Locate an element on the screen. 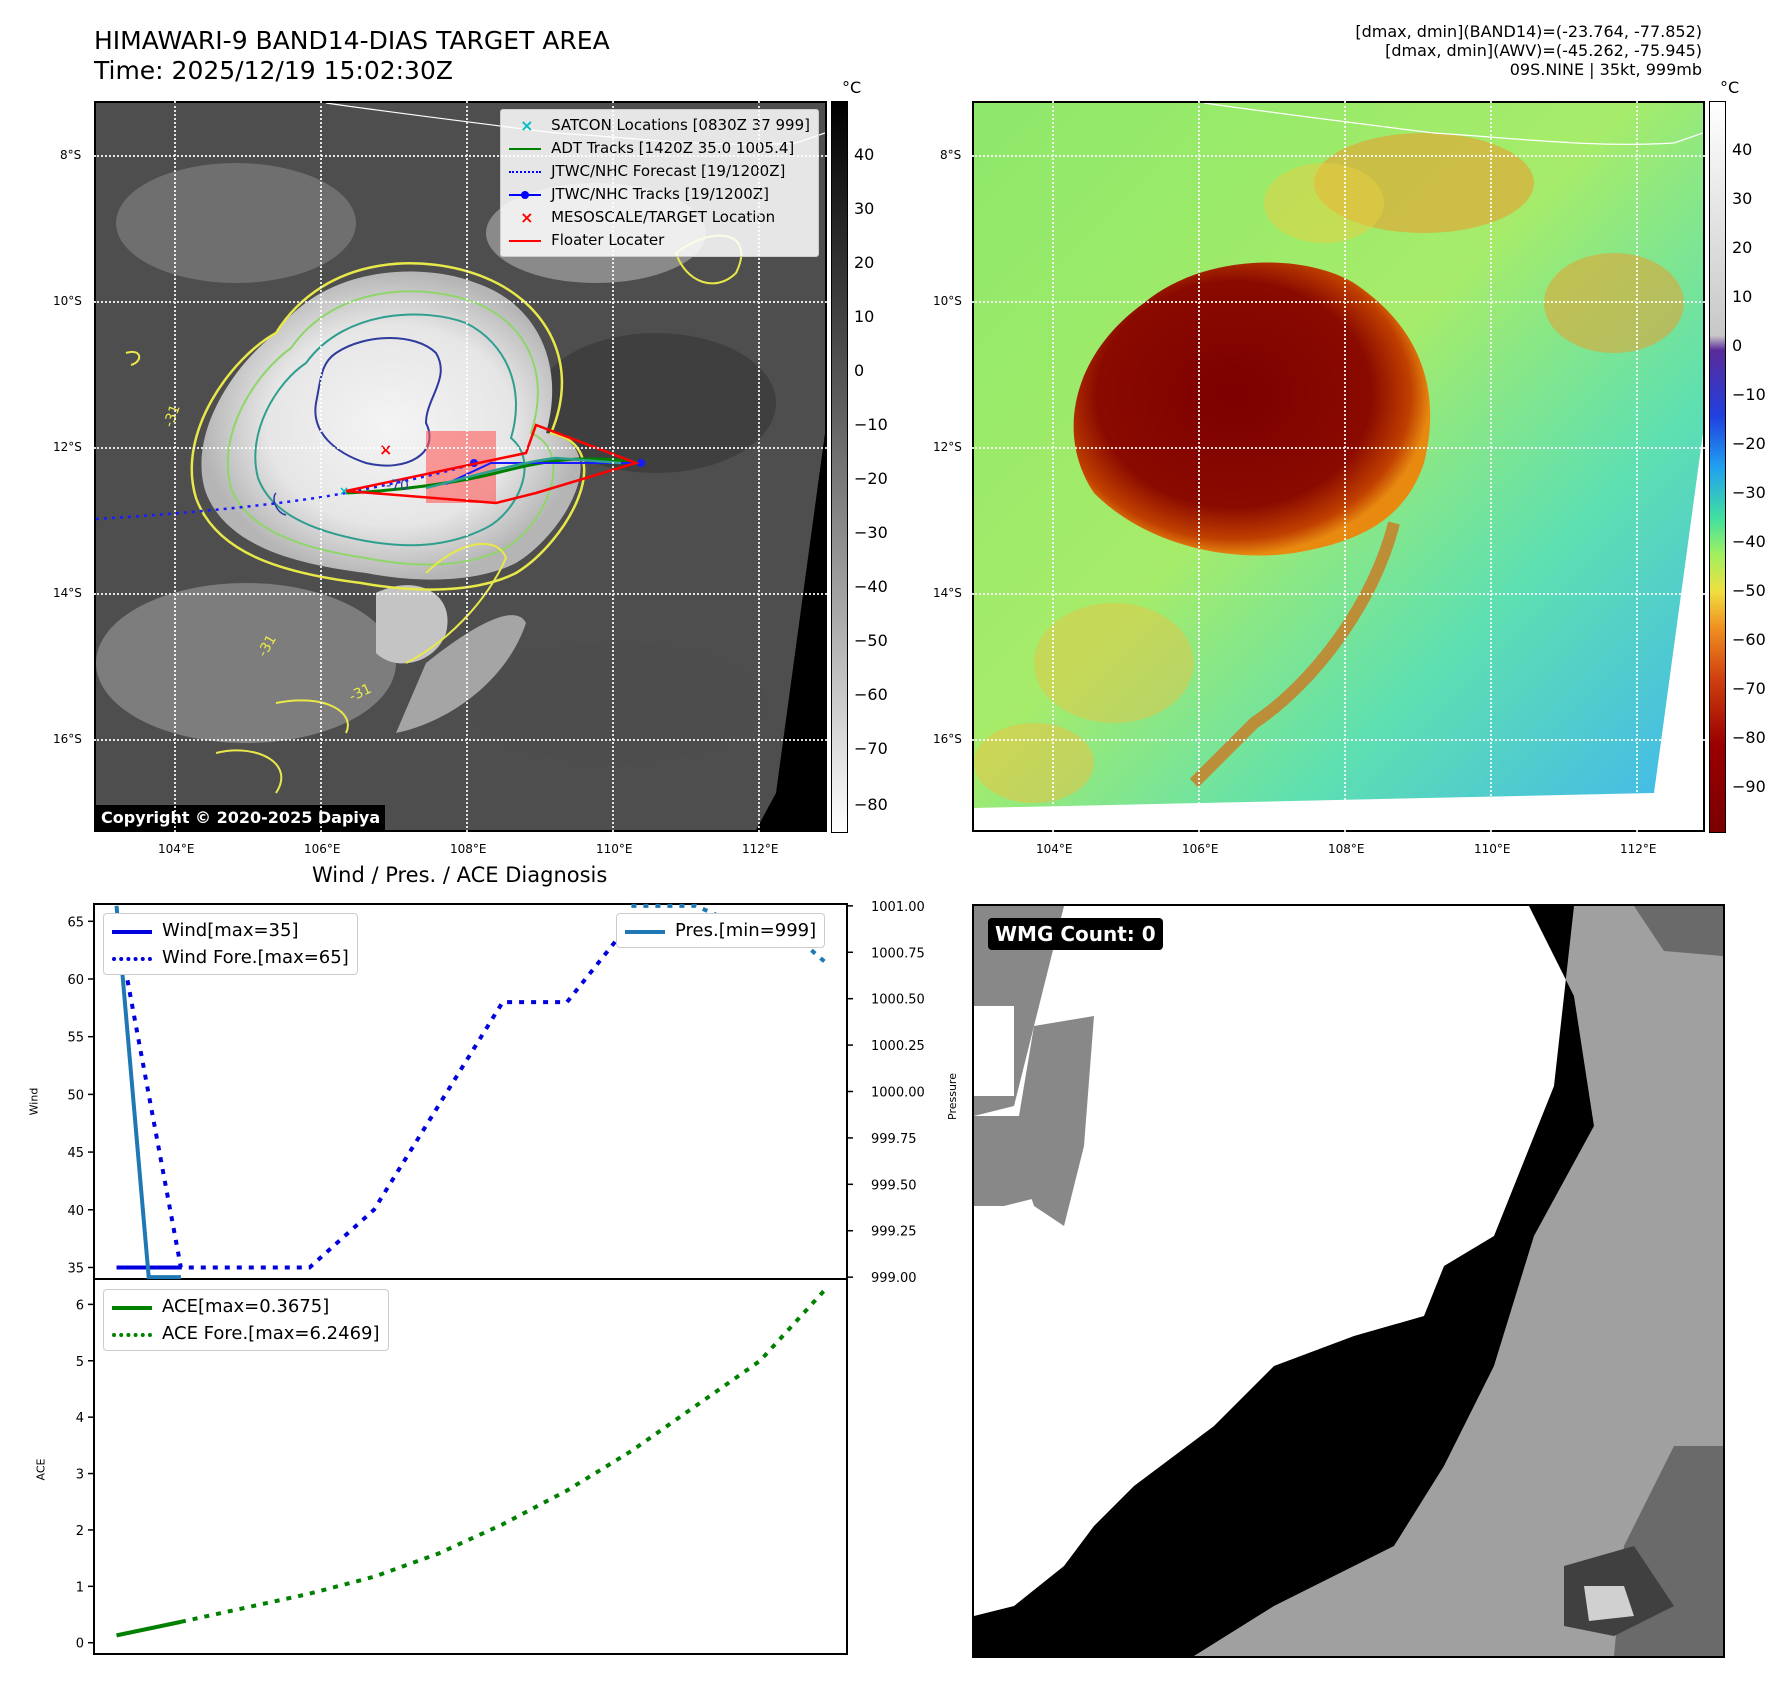  ace-axis-label: ACE is located at coordinates (41, 1469).